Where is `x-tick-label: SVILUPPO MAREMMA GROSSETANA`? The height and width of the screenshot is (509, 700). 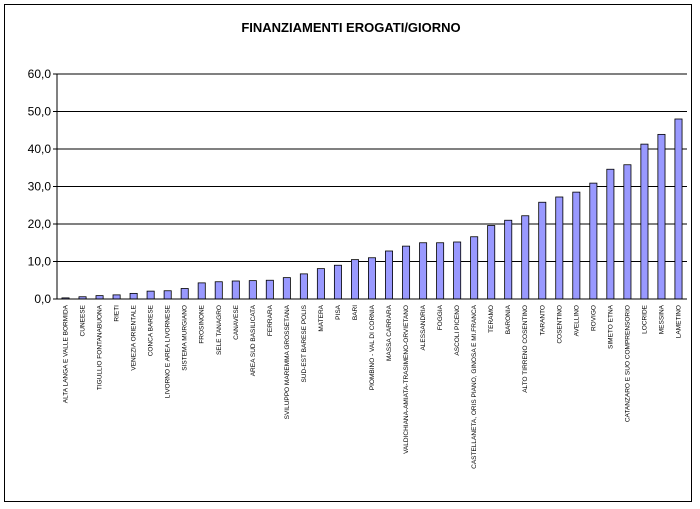 x-tick-label: SVILUPPO MAREMMA GROSSETANA is located at coordinates (287, 361).